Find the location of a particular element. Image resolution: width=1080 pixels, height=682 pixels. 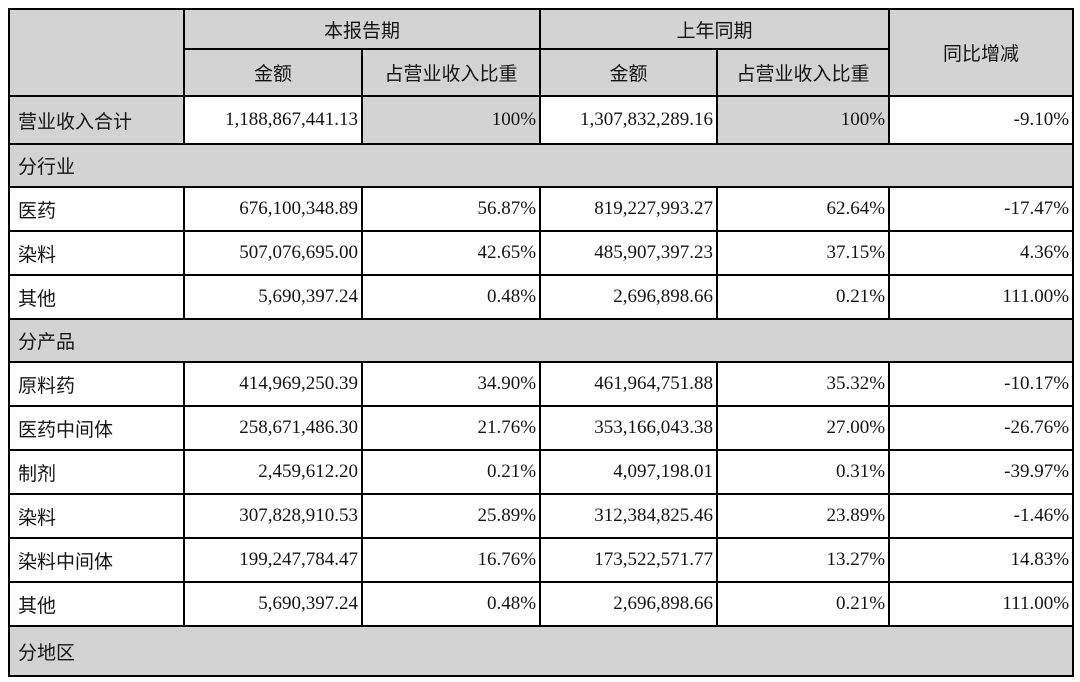

yoy-change: -26.76% is located at coordinates (981, 428).